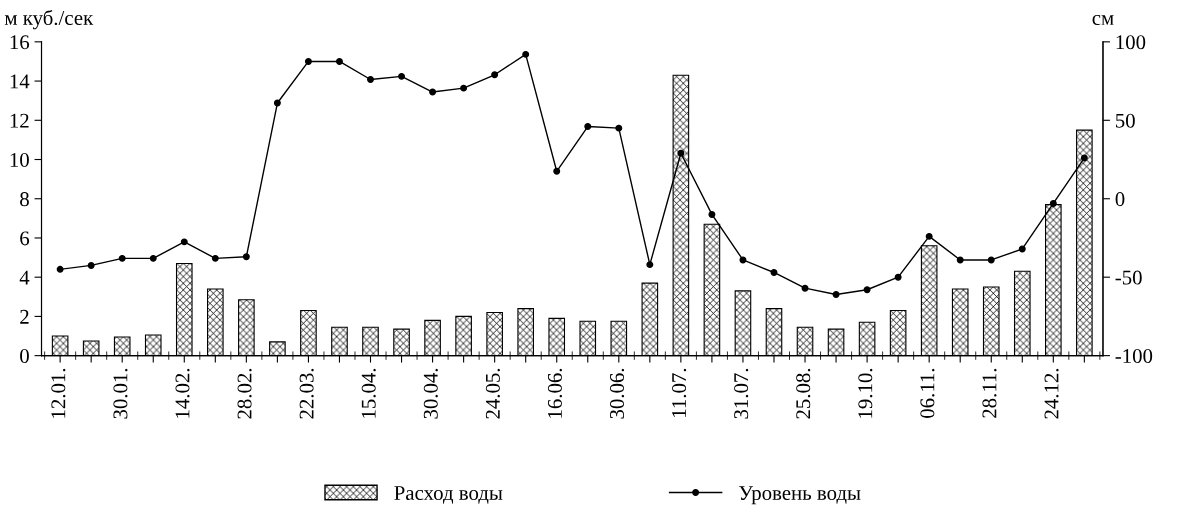 The height and width of the screenshot is (523, 1186). What do you see at coordinates (24, 199) in the screenshot?
I see `y-tick-label: 8` at bounding box center [24, 199].